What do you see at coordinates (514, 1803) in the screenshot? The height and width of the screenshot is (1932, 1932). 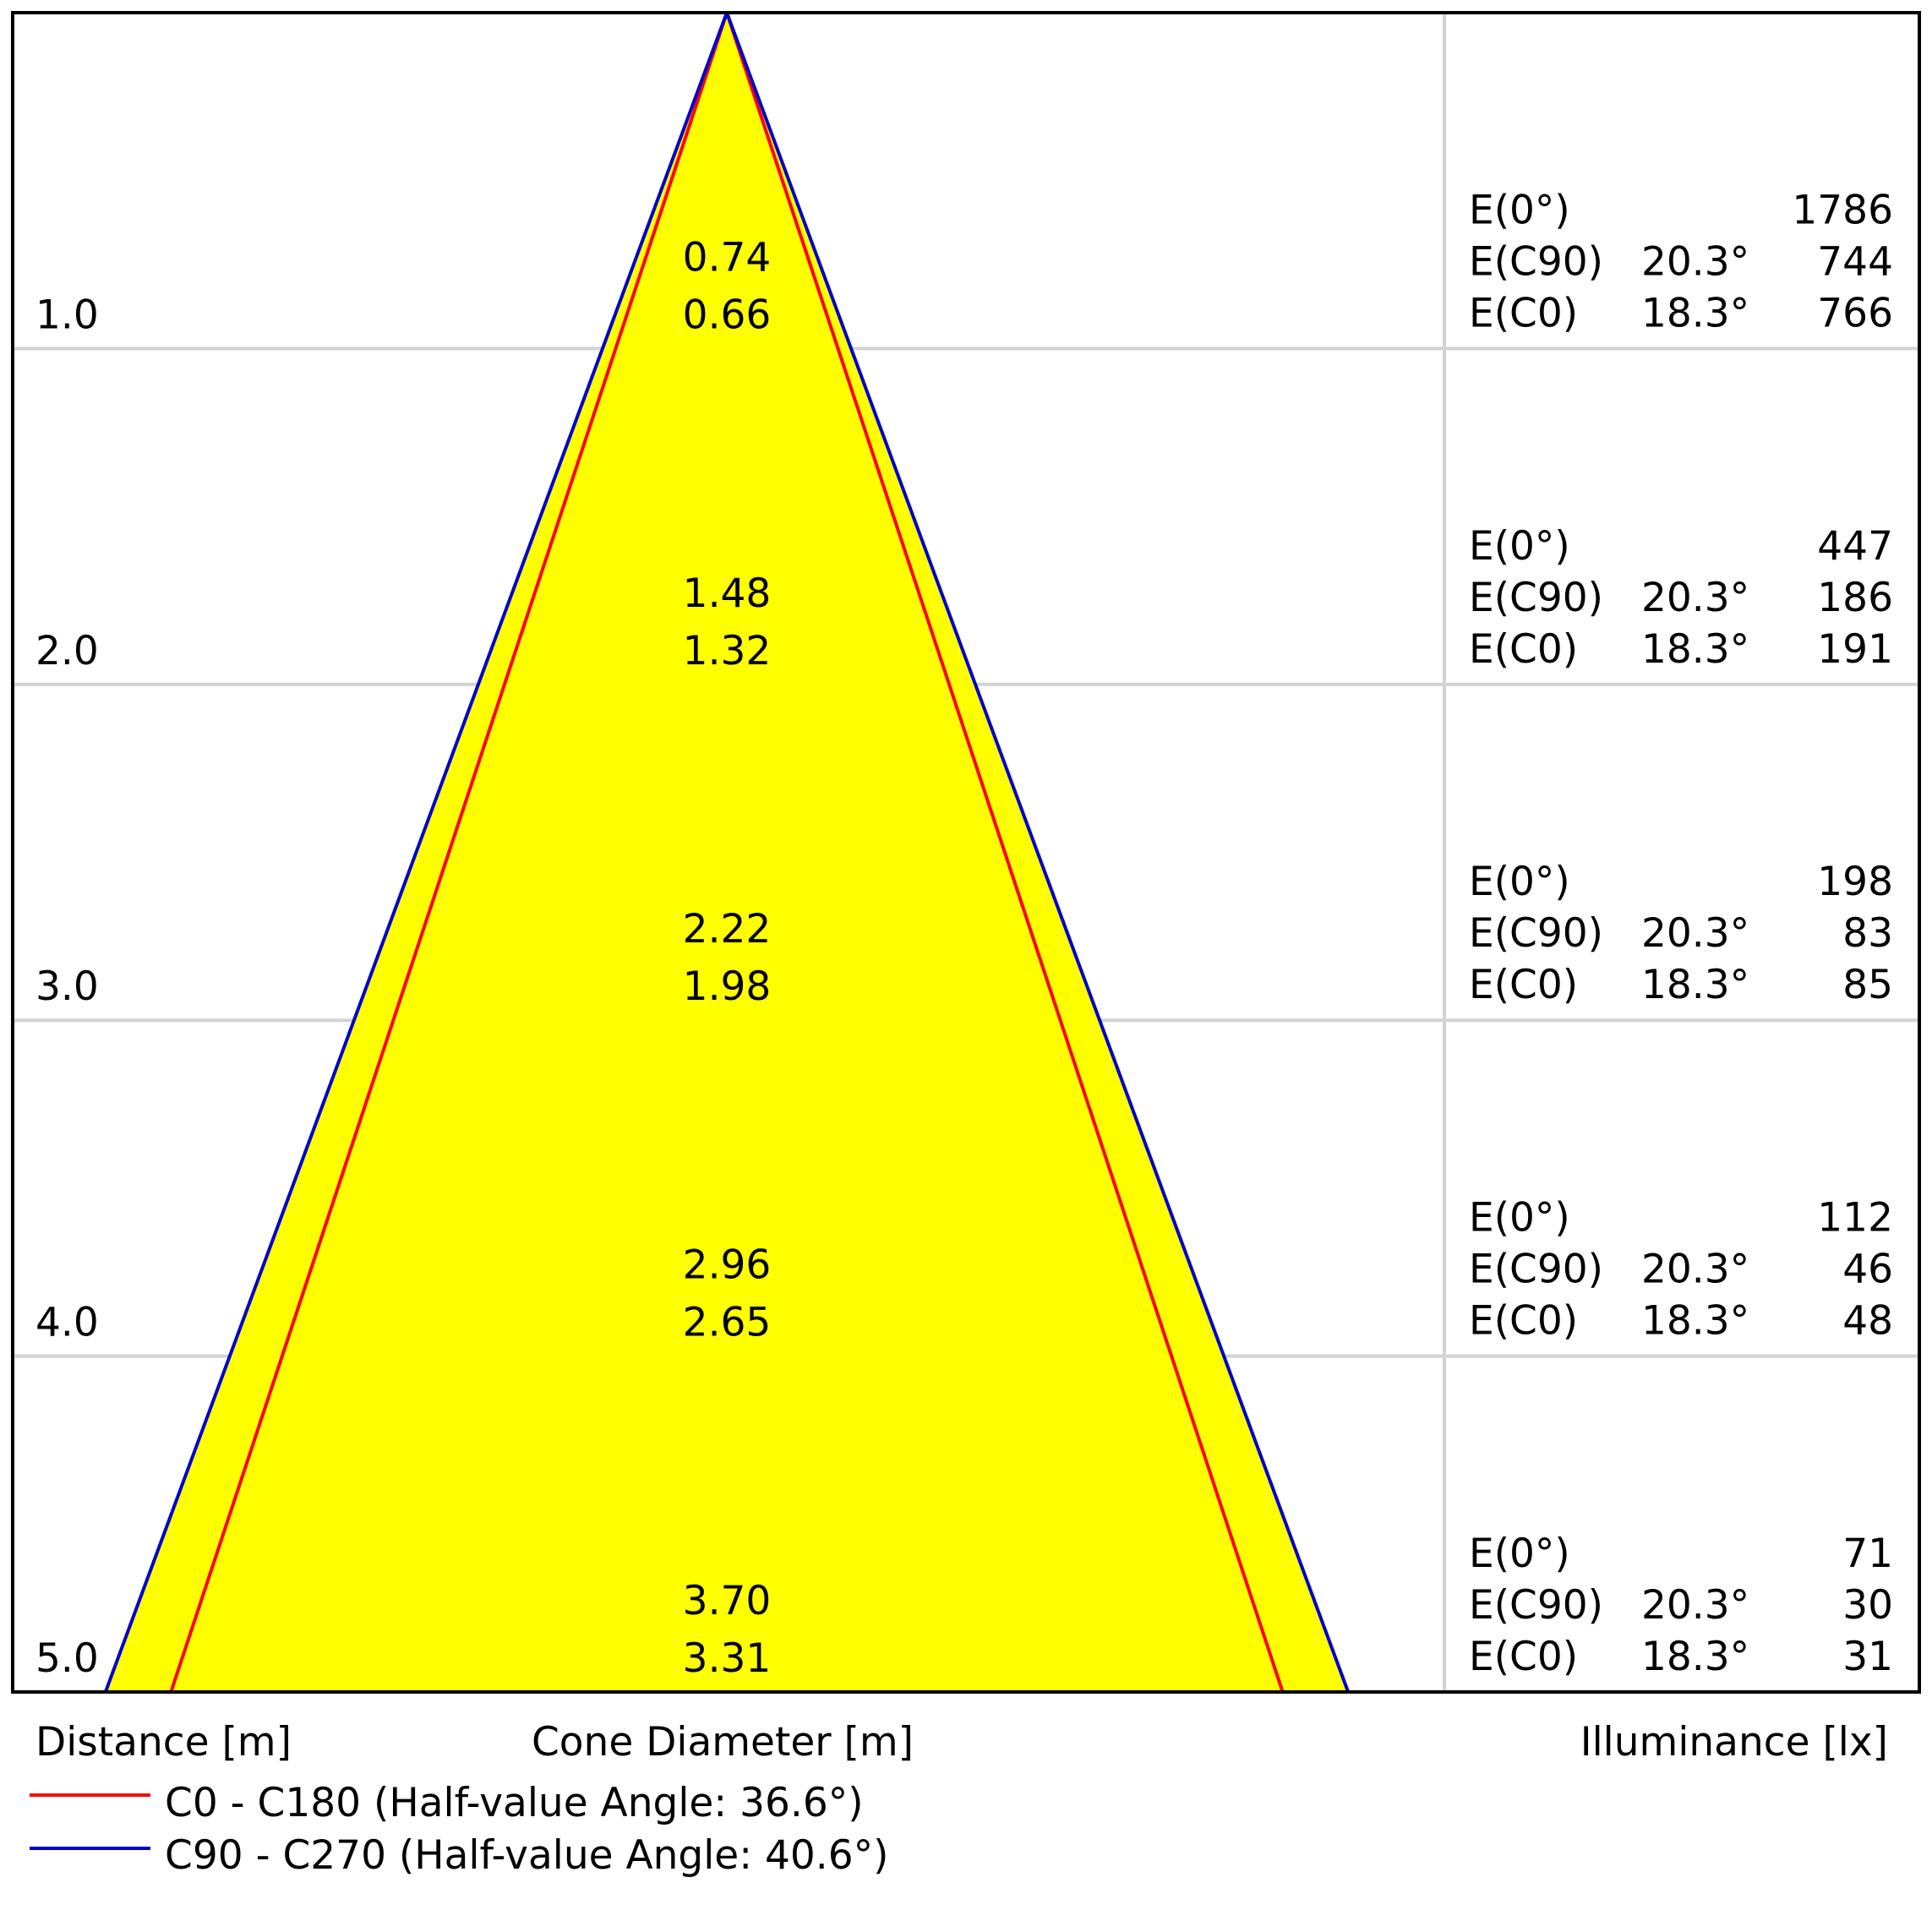 I see `legend-label-c0: C0 - C180 (Half-value Angle: 36.6°)` at bounding box center [514, 1803].